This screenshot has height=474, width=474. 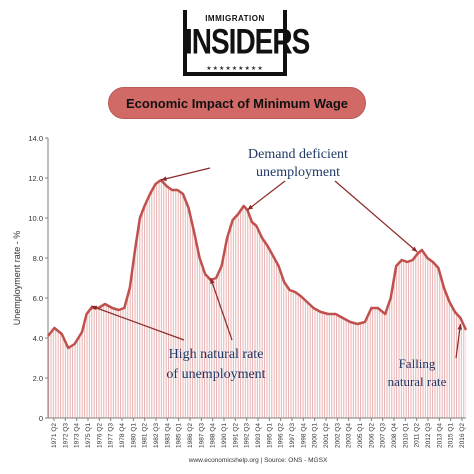 I want to click on chart-title: Economic Impact of Minimum Wage, so click(x=237, y=103).